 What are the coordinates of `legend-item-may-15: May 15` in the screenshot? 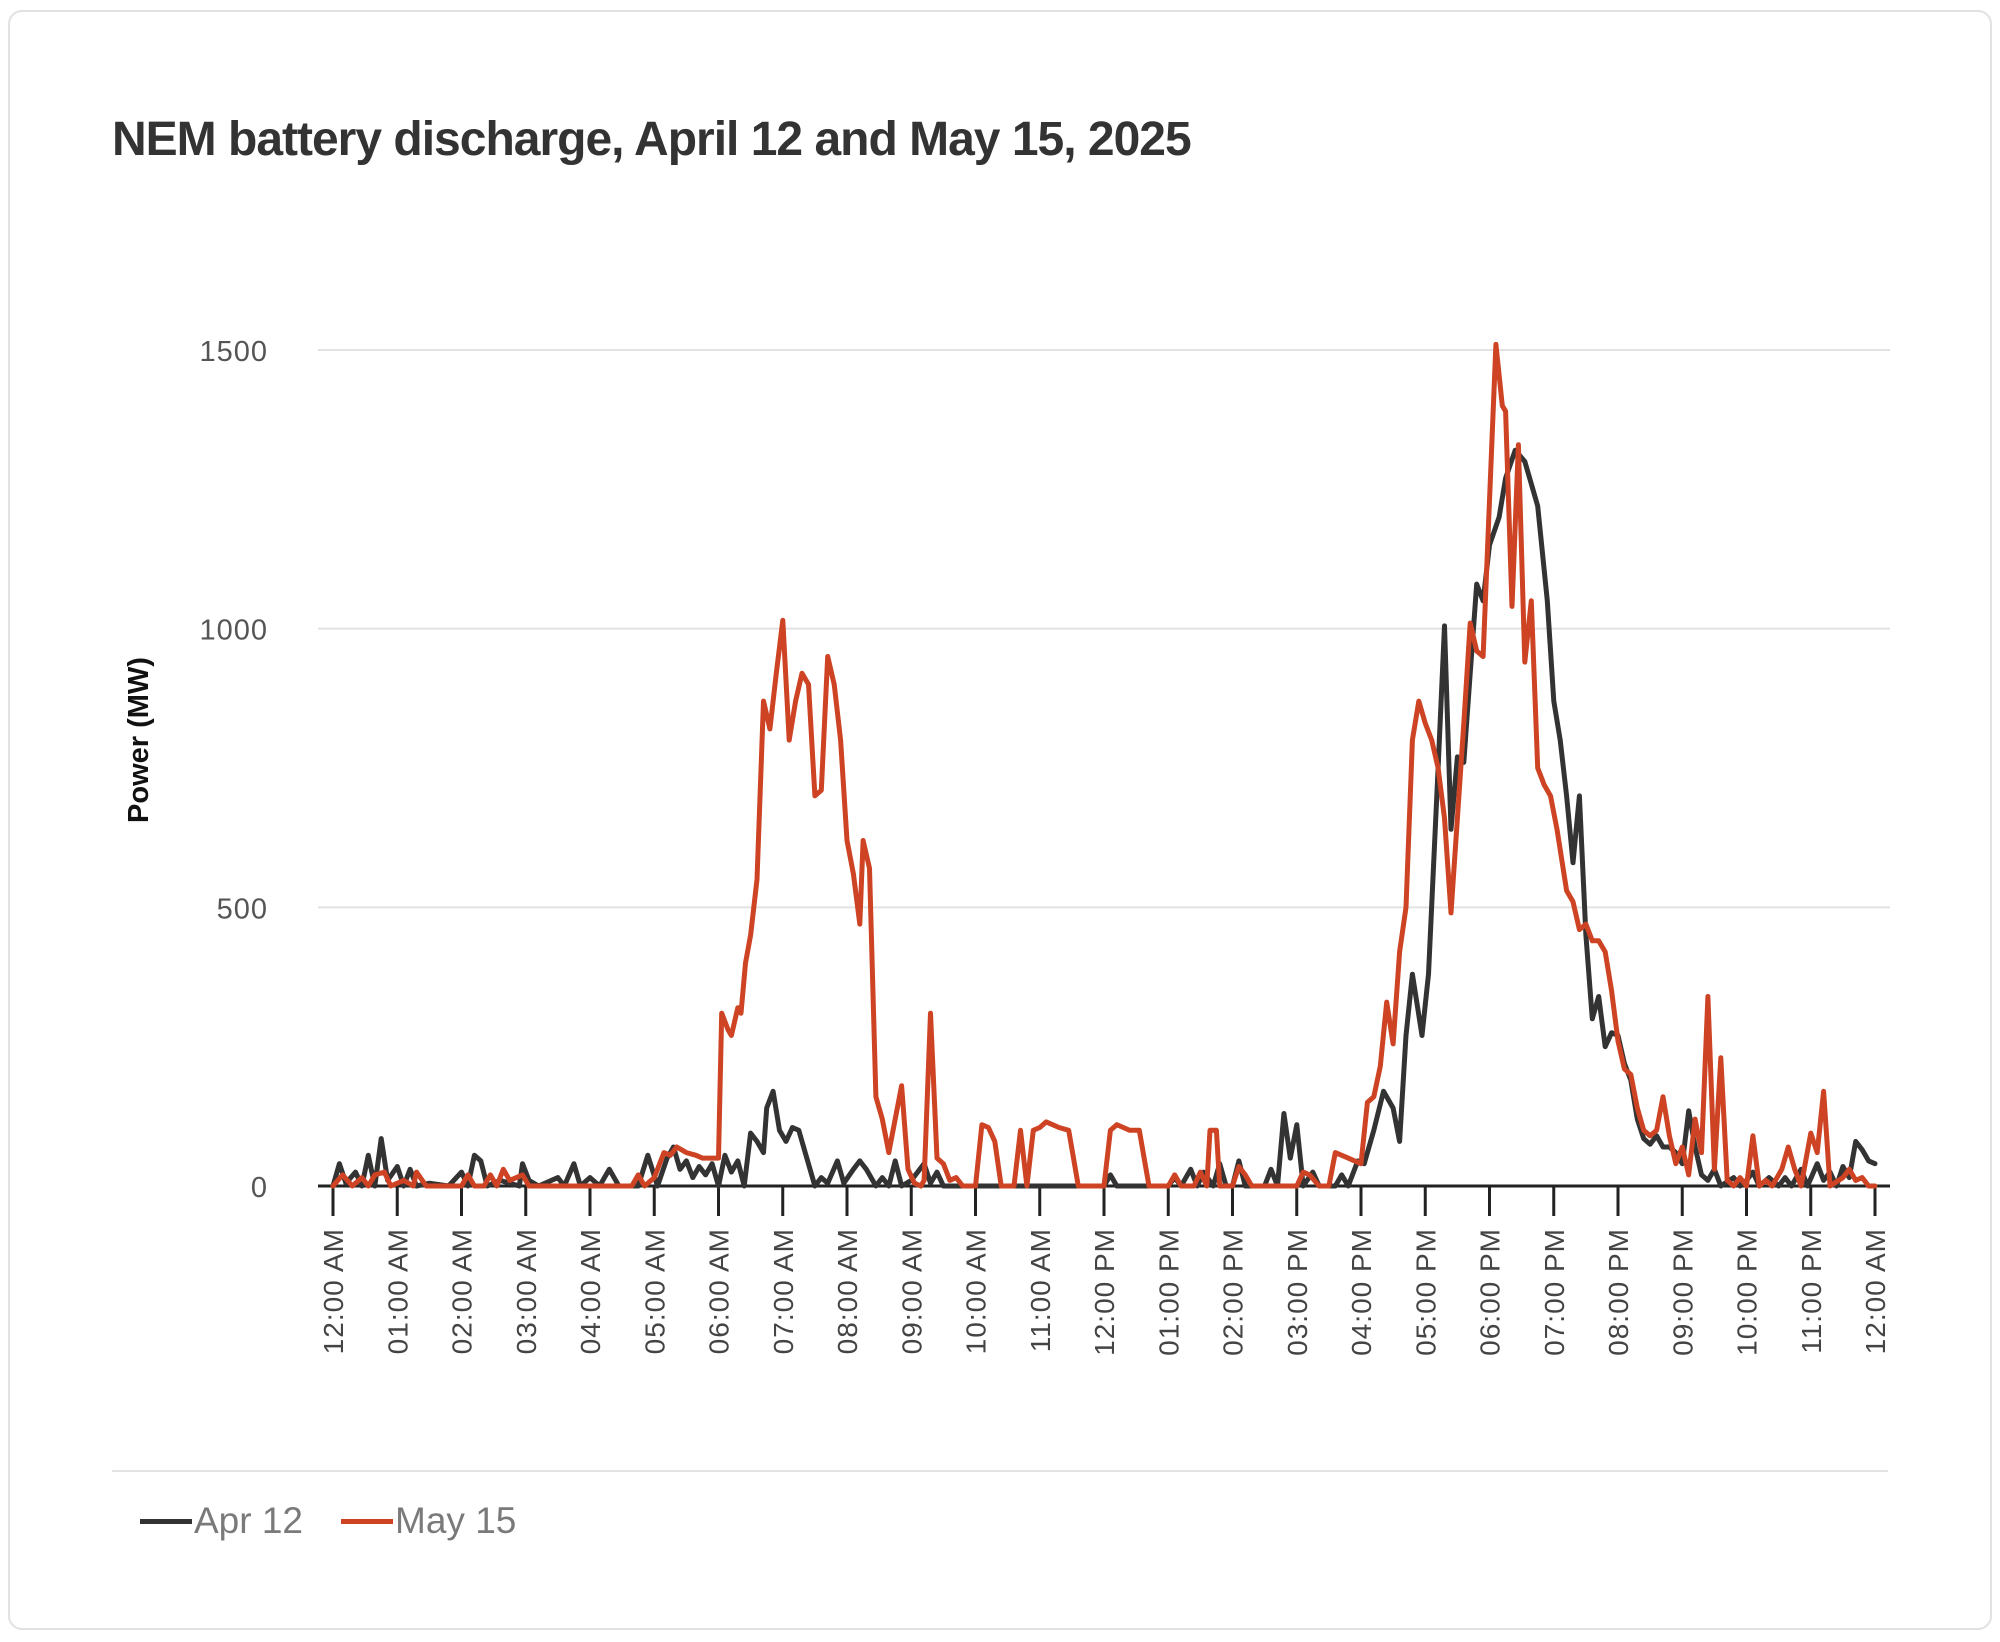 It's located at (428, 1521).